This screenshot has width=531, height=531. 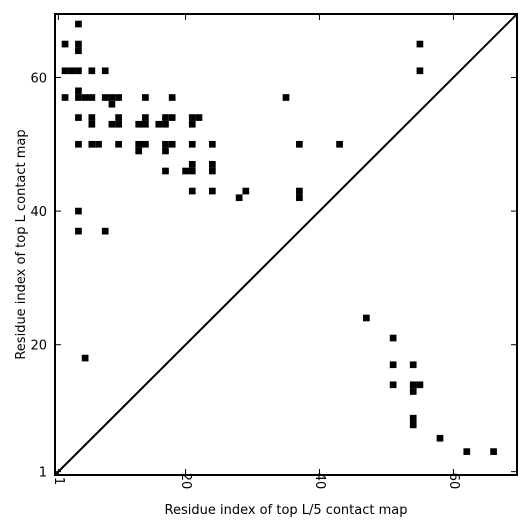 I want to click on x-tick-label: 40, so click(x=319, y=481).